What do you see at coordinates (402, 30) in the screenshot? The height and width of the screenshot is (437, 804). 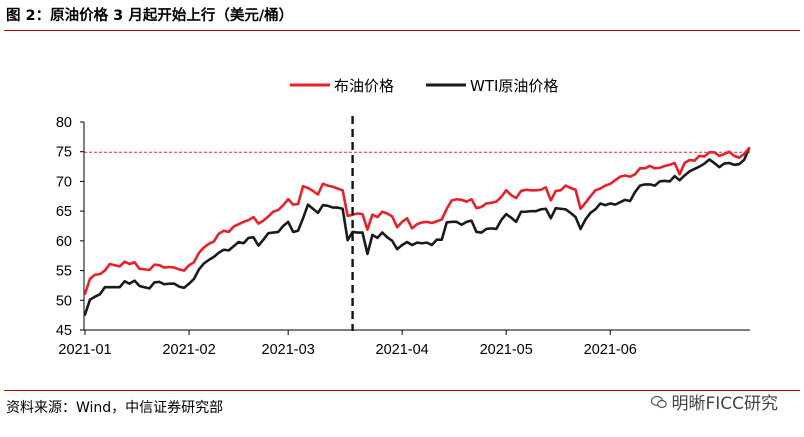 I see `title-divider` at bounding box center [402, 30].